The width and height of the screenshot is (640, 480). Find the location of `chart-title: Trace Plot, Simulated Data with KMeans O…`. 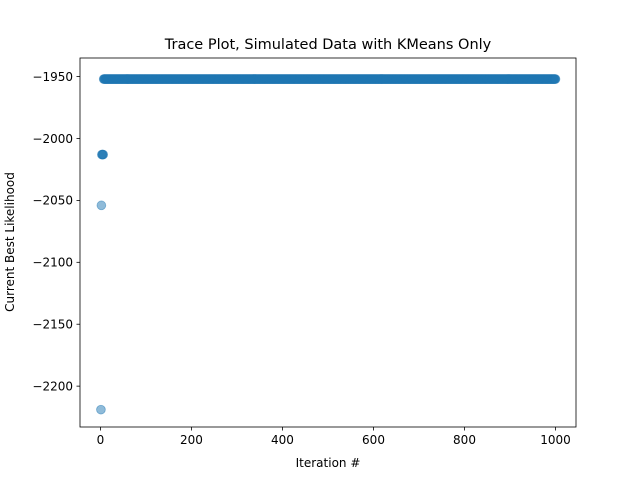

chart-title: Trace Plot, Simulated Data with KMeans O… is located at coordinates (328, 45).